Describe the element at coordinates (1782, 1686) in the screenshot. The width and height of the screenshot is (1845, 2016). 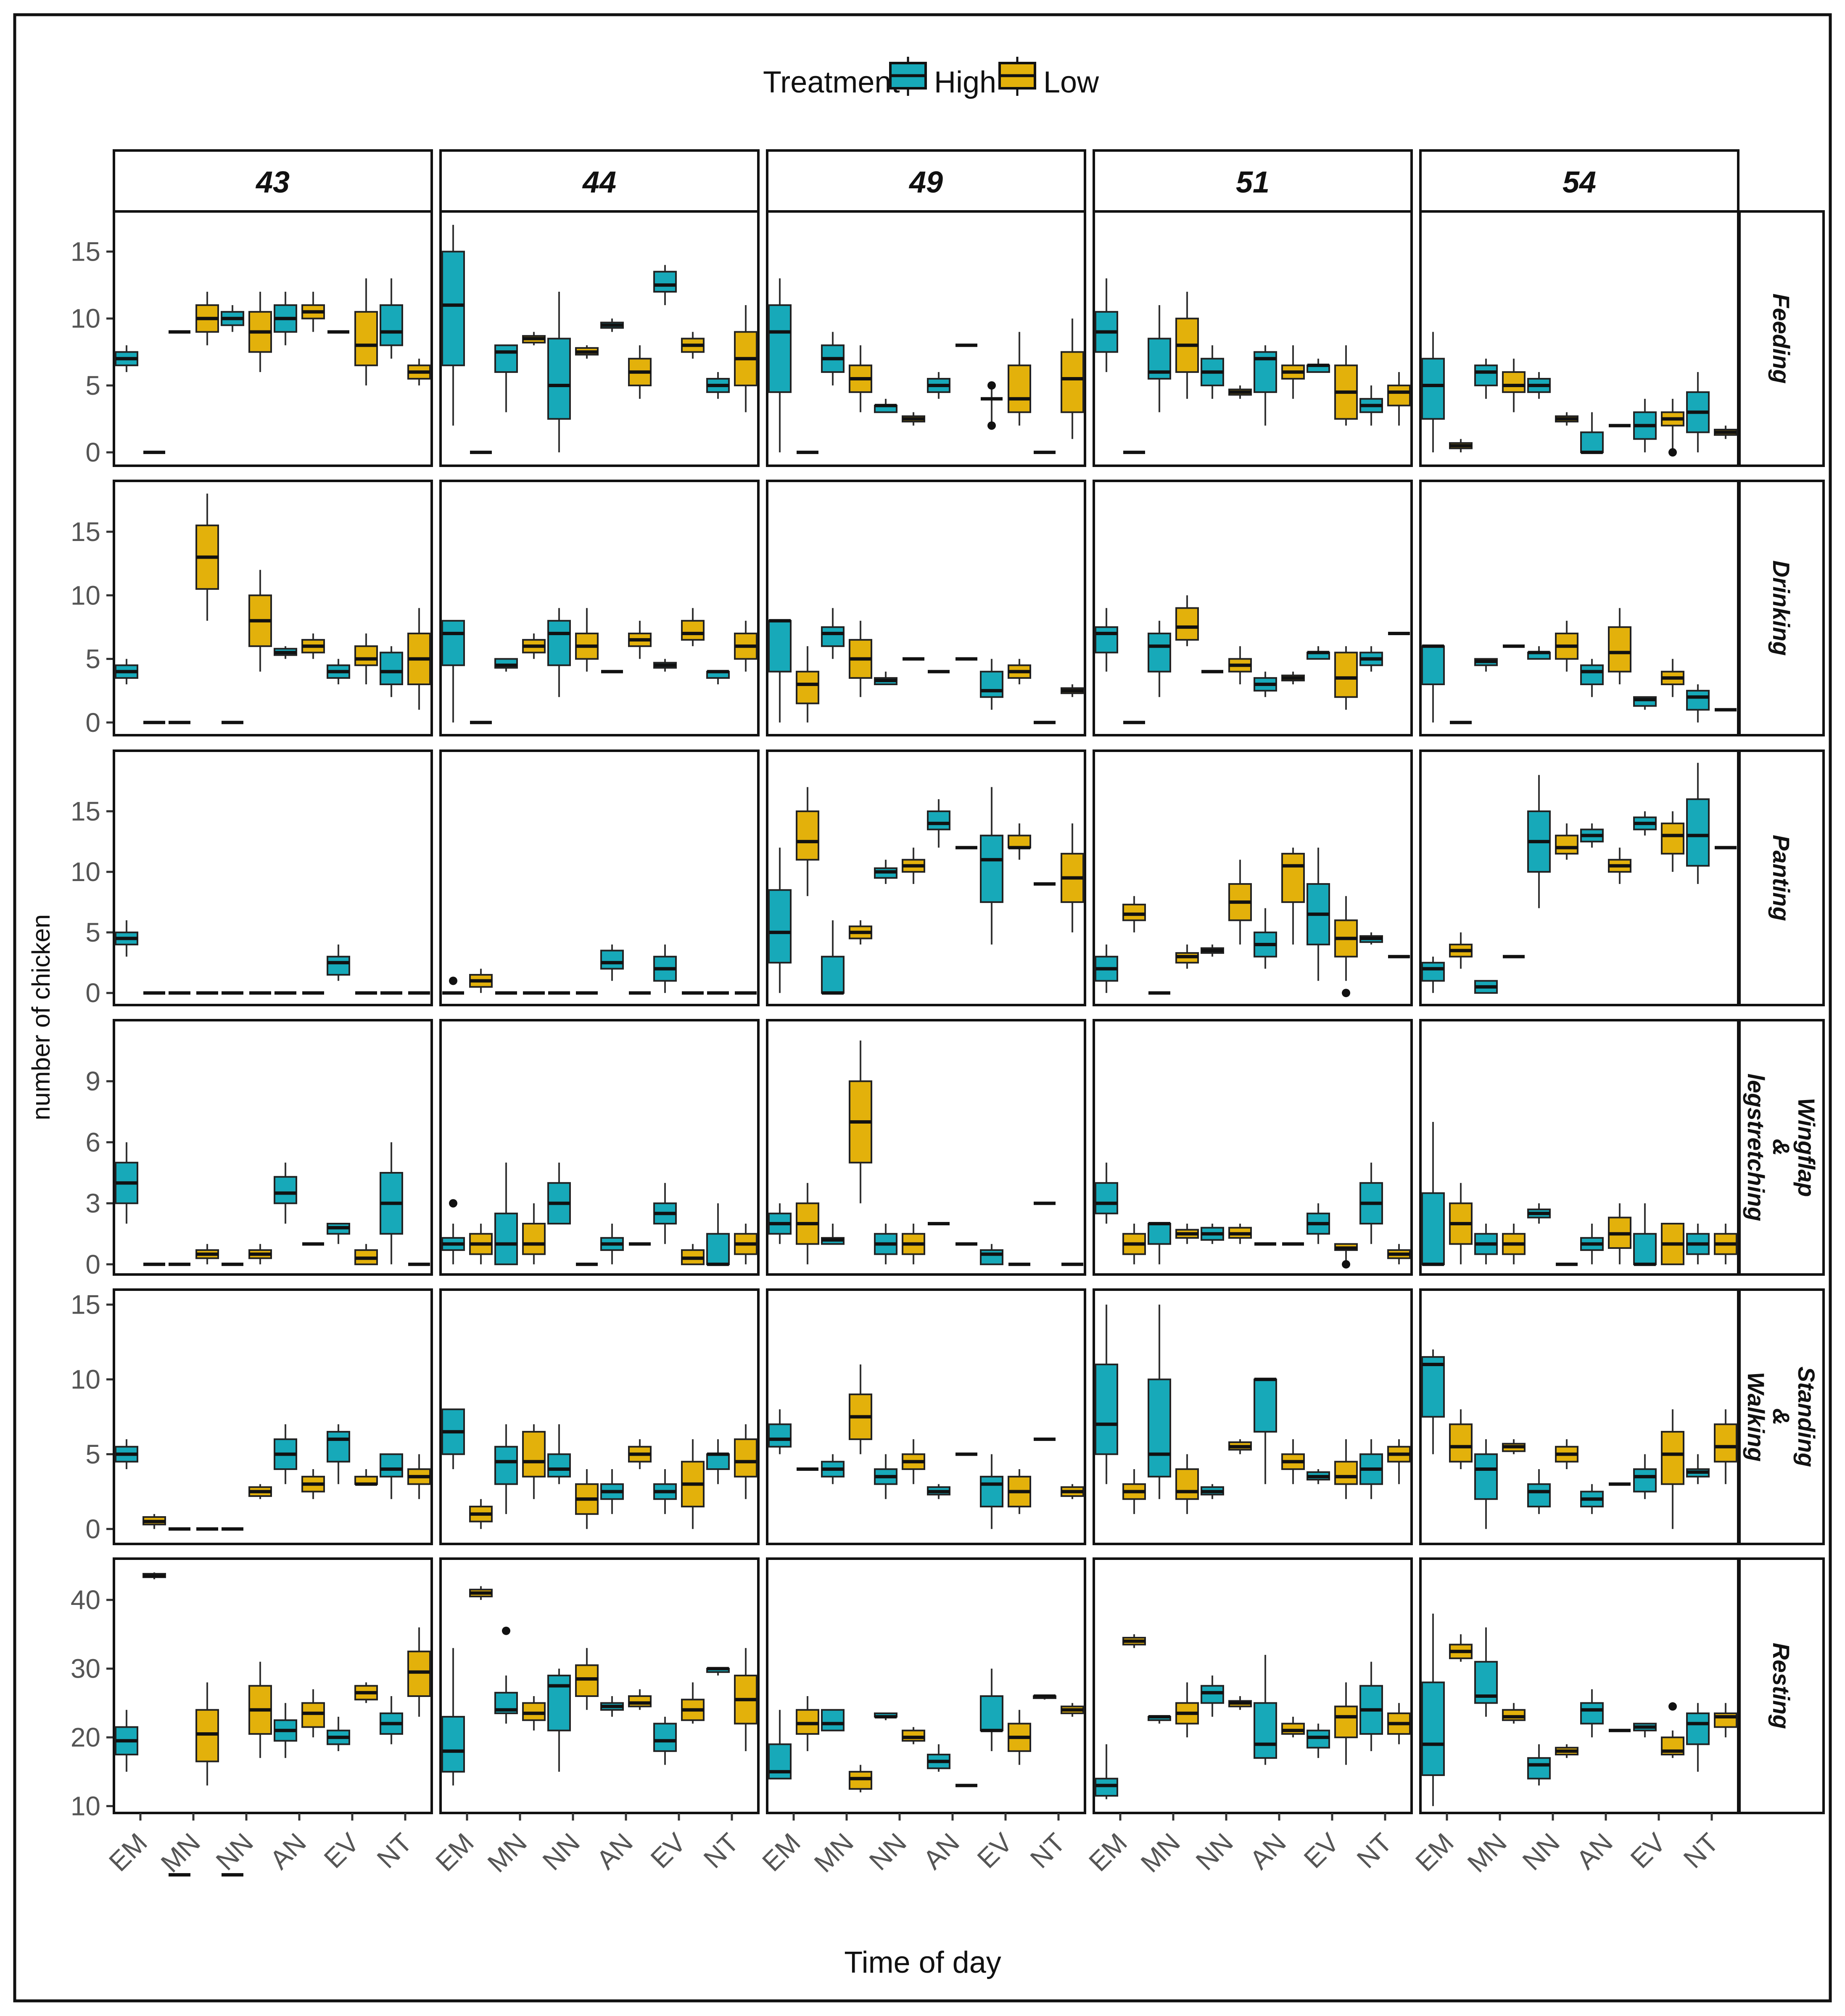
I see `behaviour-strip-text: Resting` at that location.